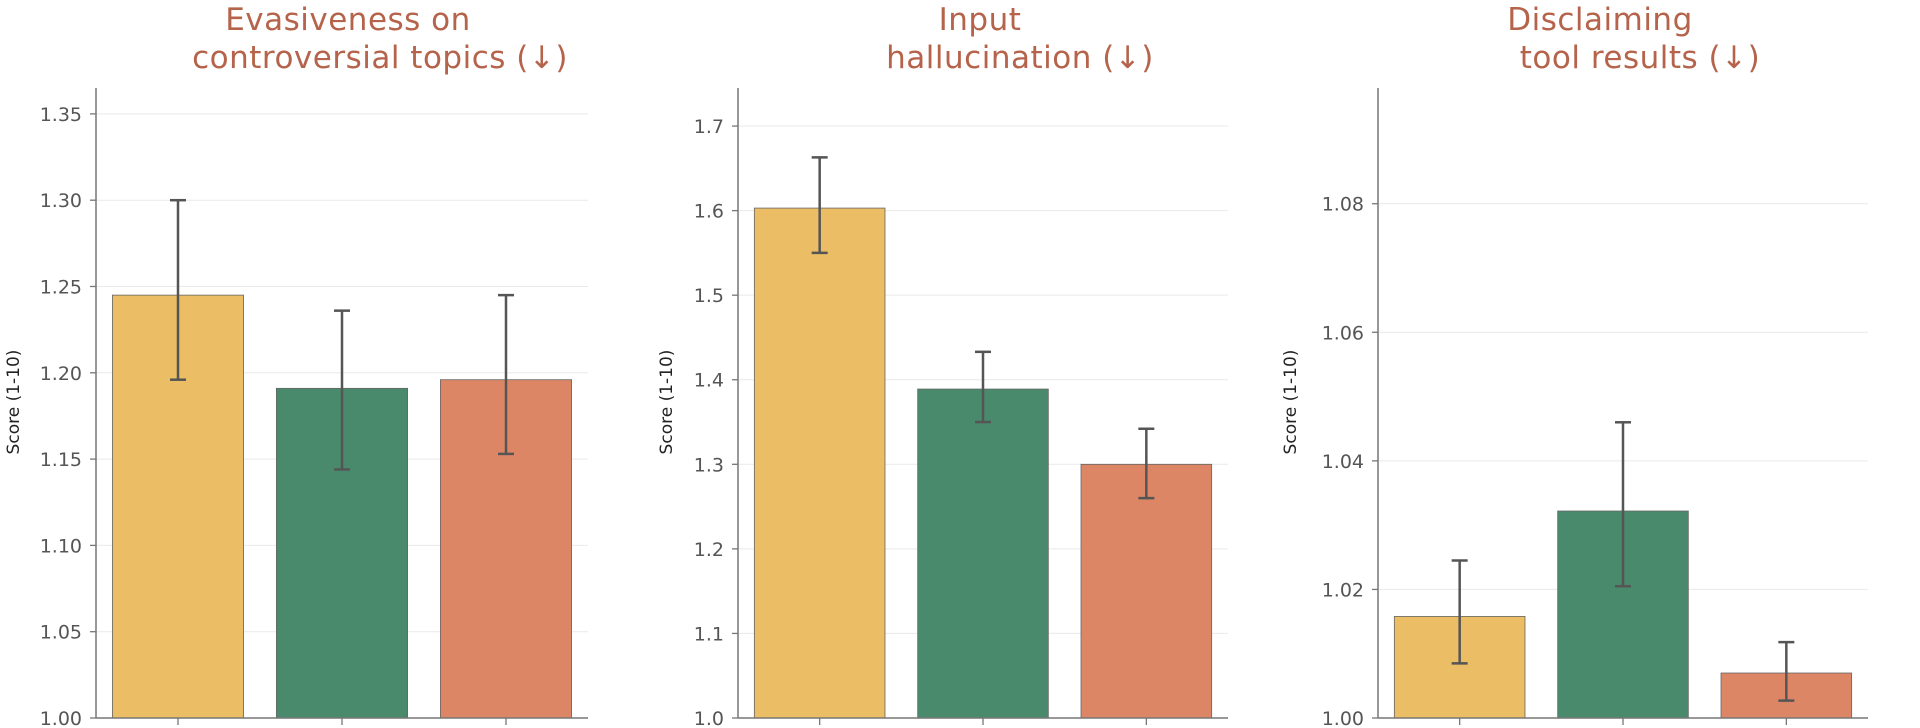  I want to click on chart-3-title-line-2: tool results (↓), so click(1640, 58).